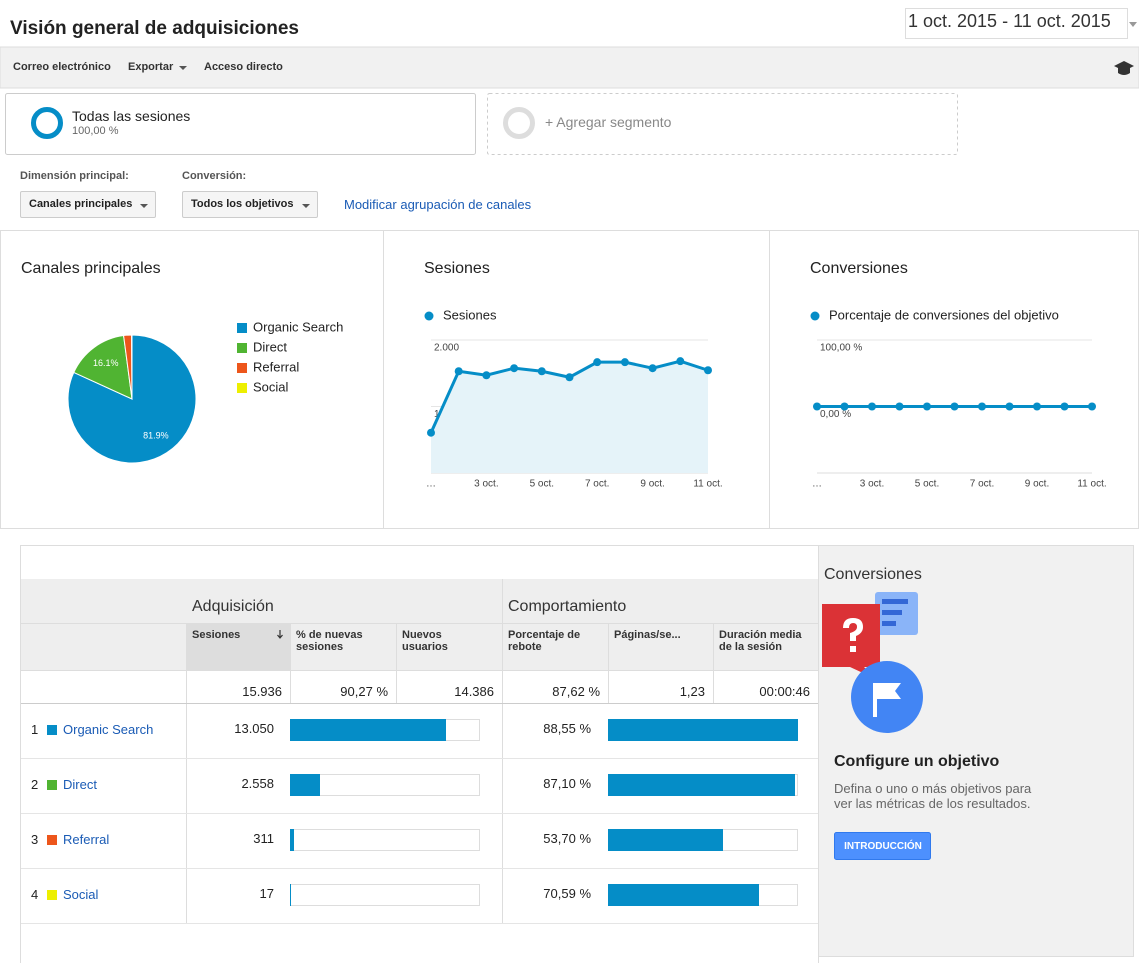 Image resolution: width=1139 pixels, height=963 pixels. What do you see at coordinates (154, 28) in the screenshot?
I see `page-title: Visión general de adquisiciones` at bounding box center [154, 28].